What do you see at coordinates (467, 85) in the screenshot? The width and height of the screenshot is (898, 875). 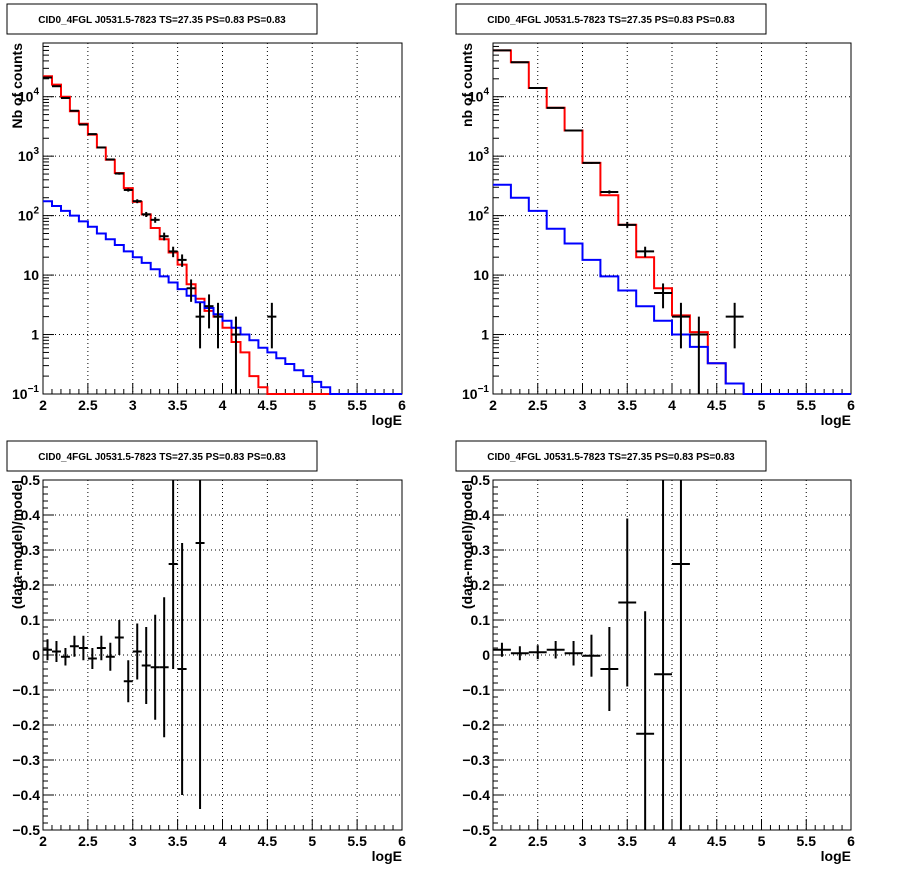 I see `y-axis-label: nb of counts` at bounding box center [467, 85].